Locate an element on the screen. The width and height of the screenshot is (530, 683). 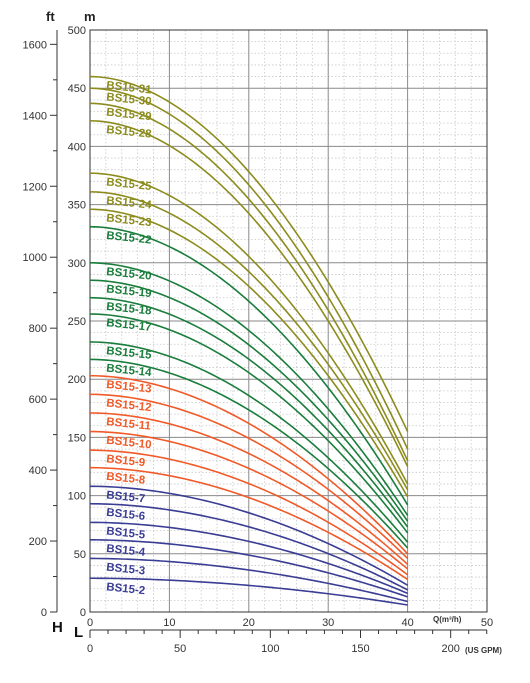
curve-label-bs15-11: BS15-11 is located at coordinates (129, 424).